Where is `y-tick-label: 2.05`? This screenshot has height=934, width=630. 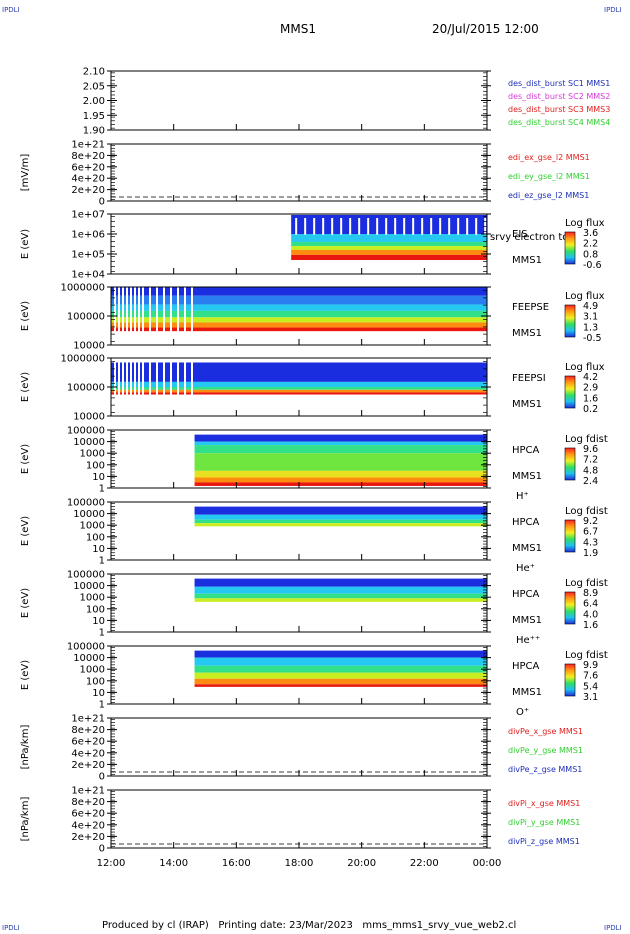 y-tick-label: 2.05 is located at coordinates (94, 86).